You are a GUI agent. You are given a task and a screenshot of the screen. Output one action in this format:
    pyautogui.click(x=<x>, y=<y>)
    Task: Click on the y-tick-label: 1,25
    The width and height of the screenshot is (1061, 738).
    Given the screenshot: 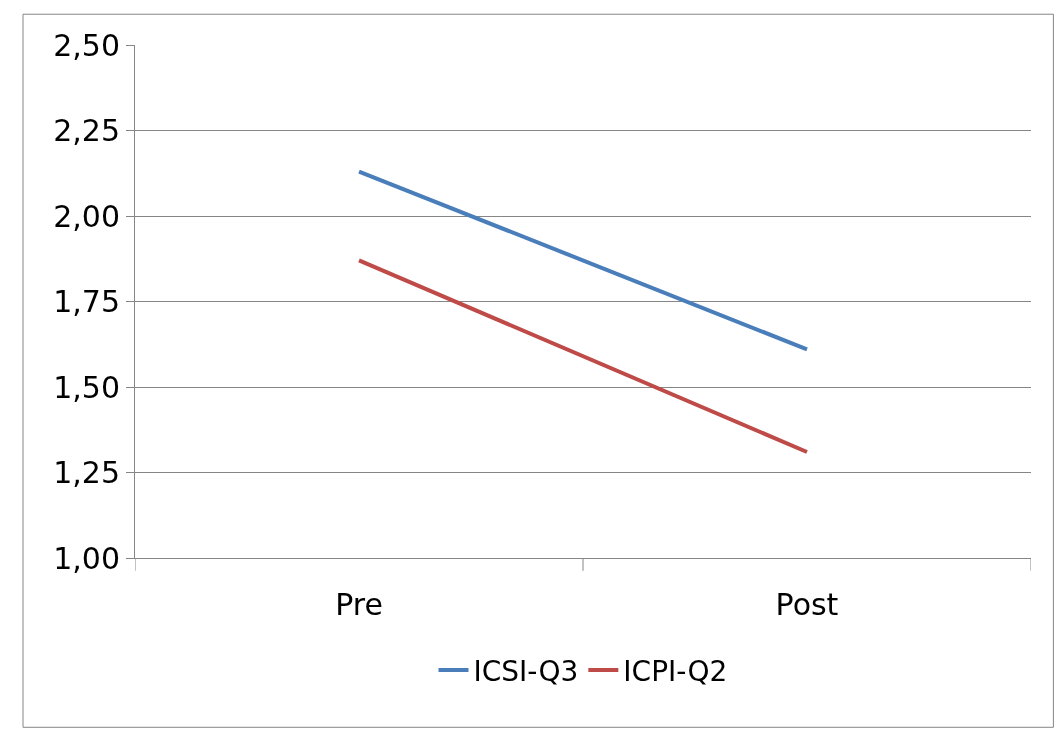 What is the action you would take?
    pyautogui.click(x=86, y=472)
    